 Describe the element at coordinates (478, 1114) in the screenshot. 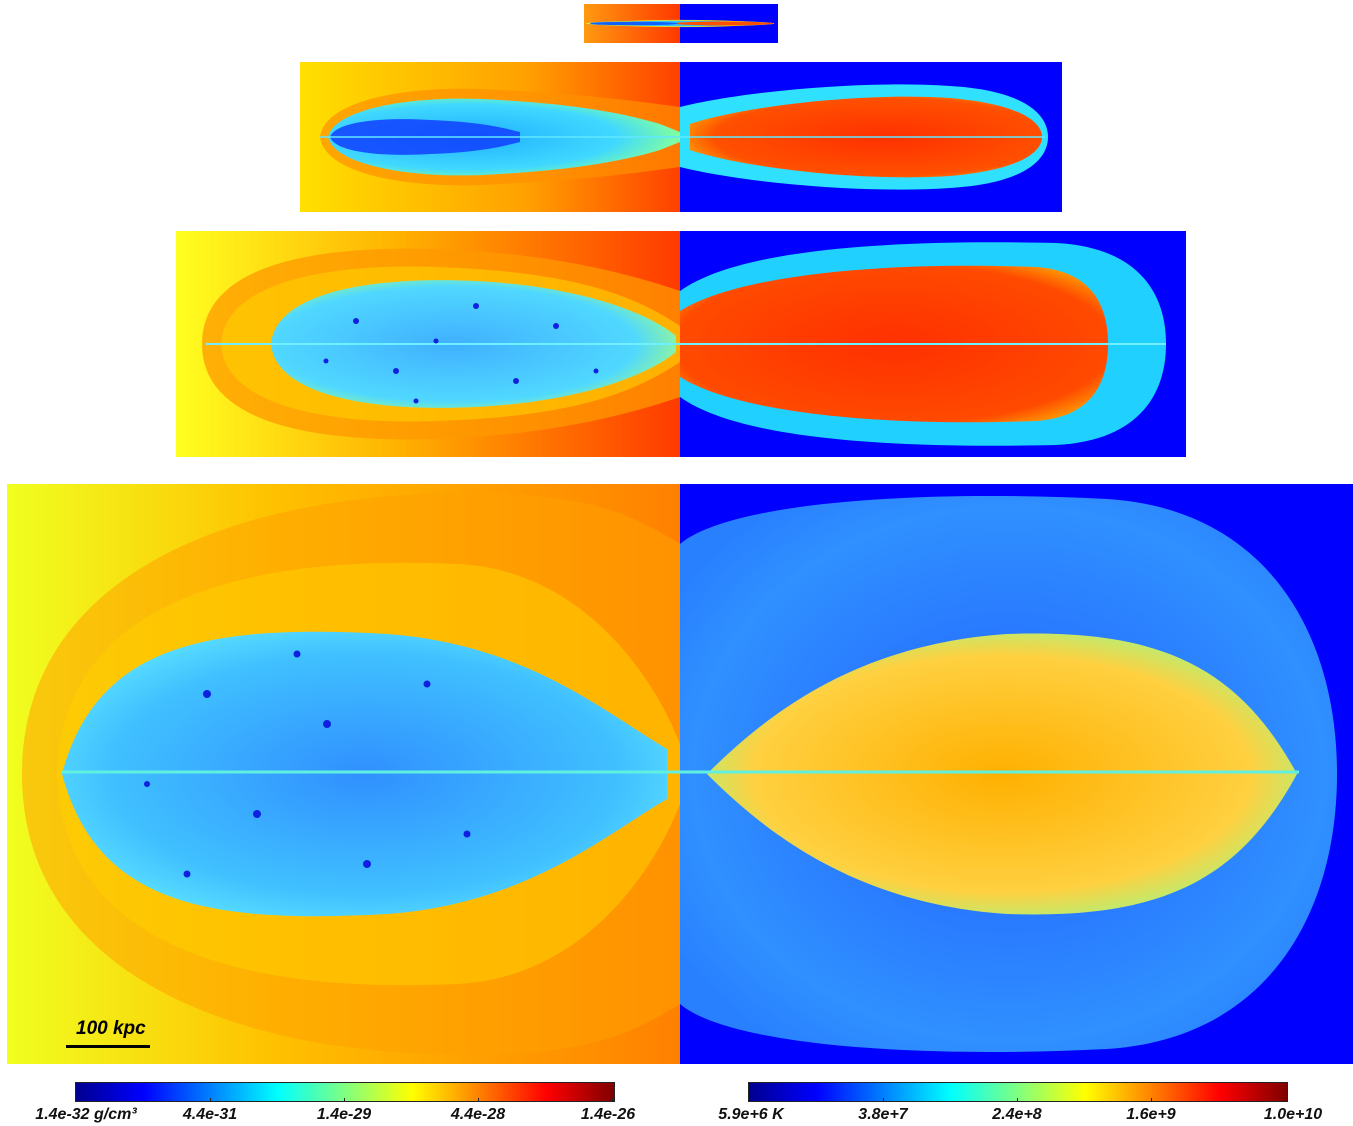

I see `density-tick-label: 4.4e-28` at that location.